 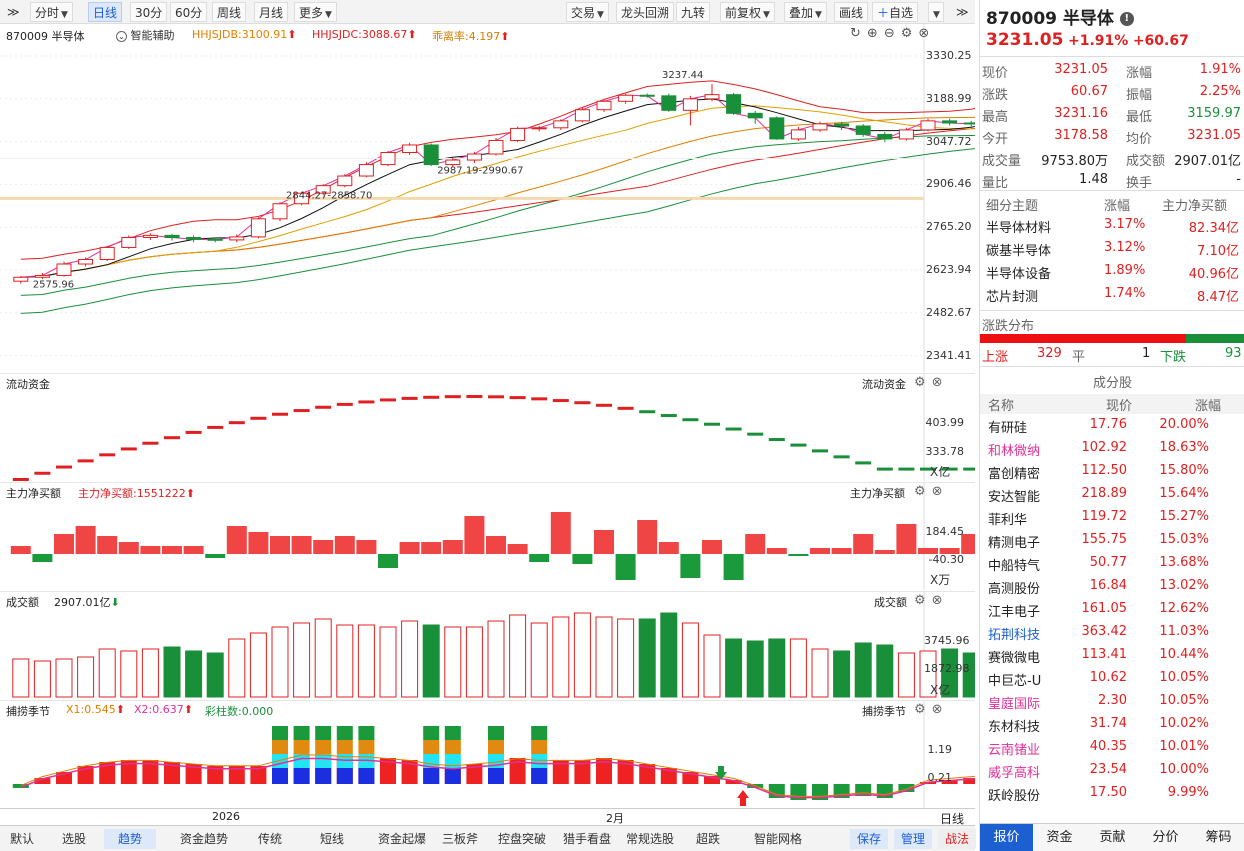 What do you see at coordinates (693, 12) in the screenshot?
I see `nine-turn-button: 九转` at bounding box center [693, 12].